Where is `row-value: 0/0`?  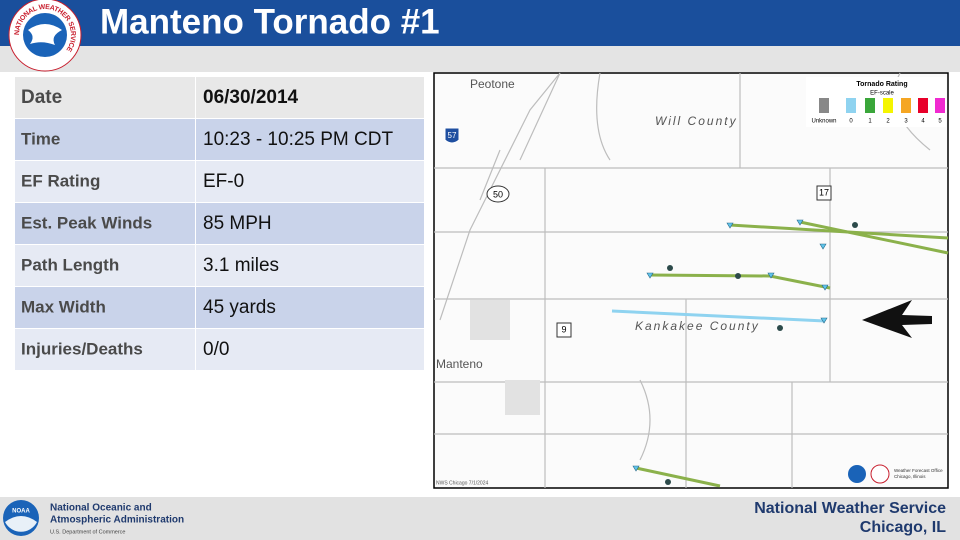 row-value: 0/0 is located at coordinates (216, 349).